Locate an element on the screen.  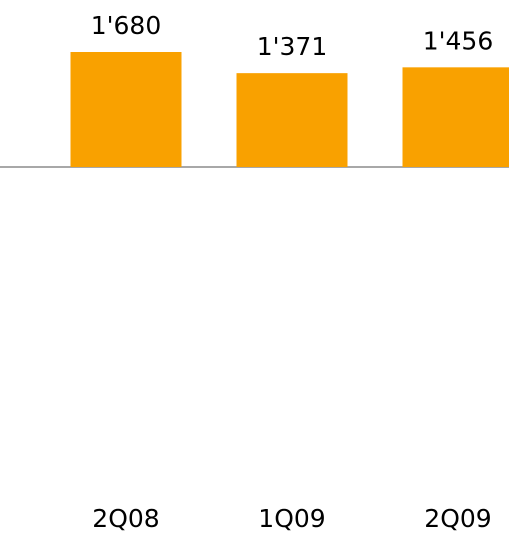
value-label: 1'456 is located at coordinates (458, 40).